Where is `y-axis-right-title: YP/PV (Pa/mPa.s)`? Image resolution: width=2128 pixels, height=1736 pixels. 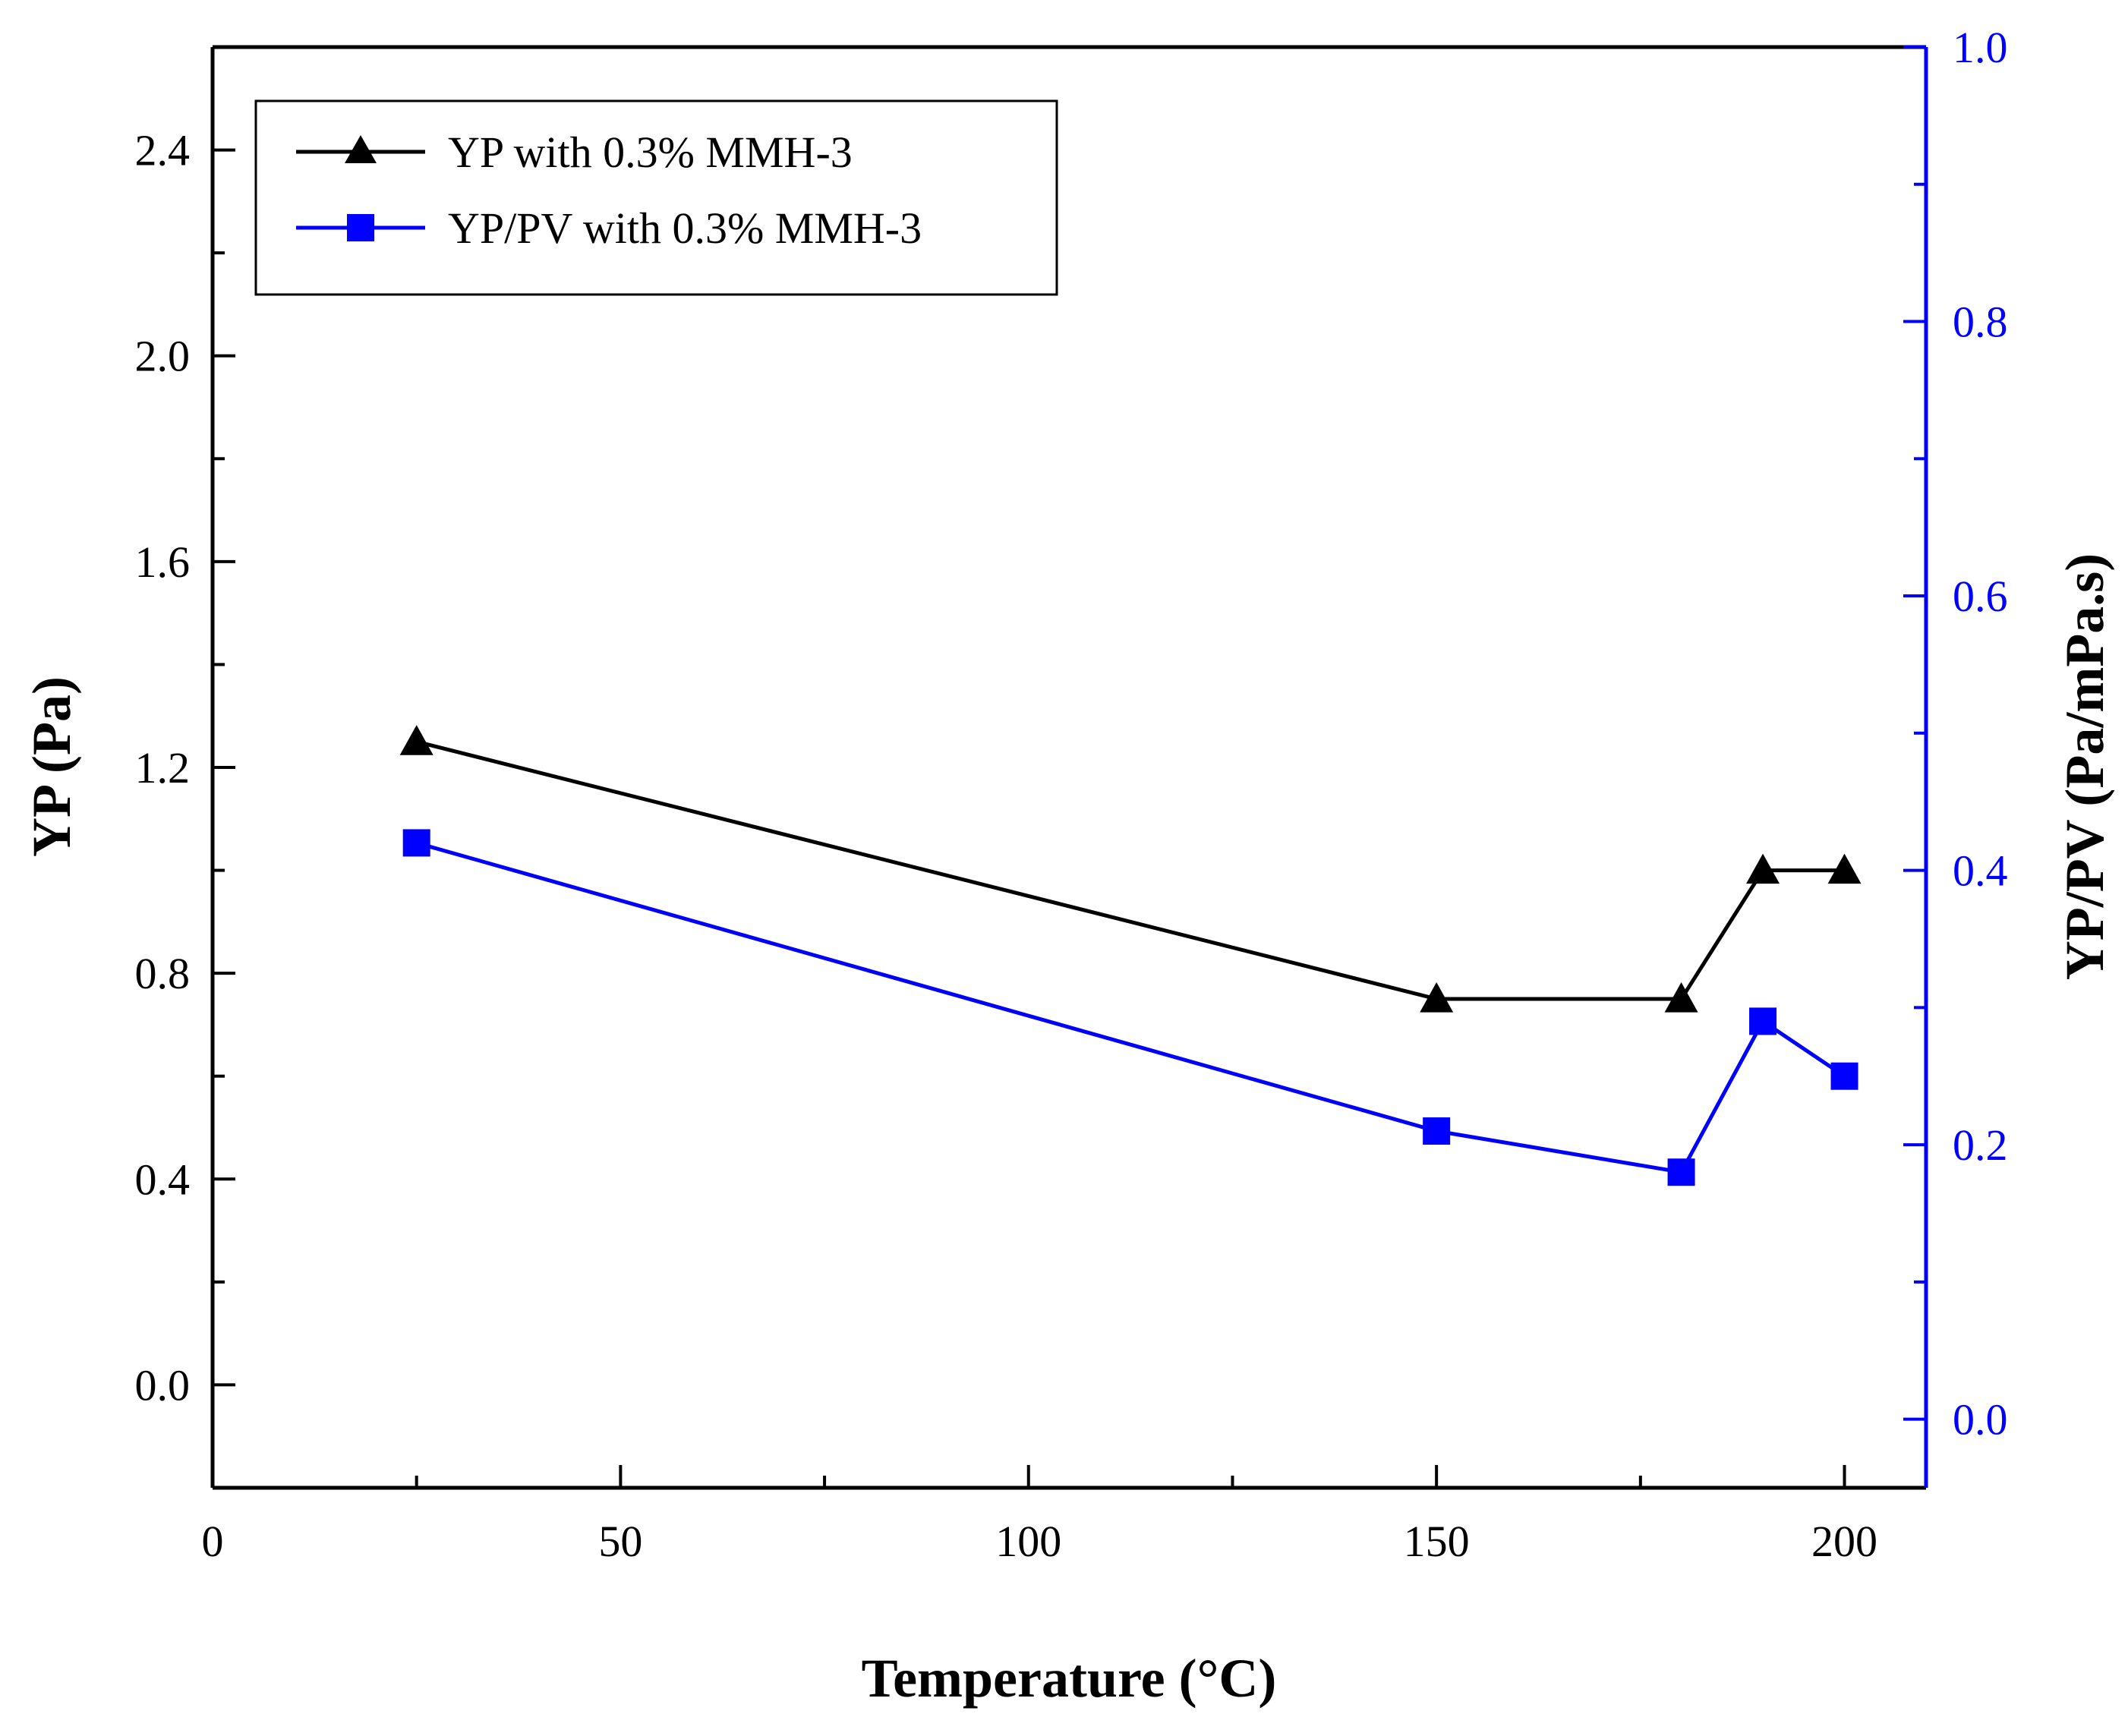
y-axis-right-title: YP/PV (Pa/mPa.s) is located at coordinates (2084, 767).